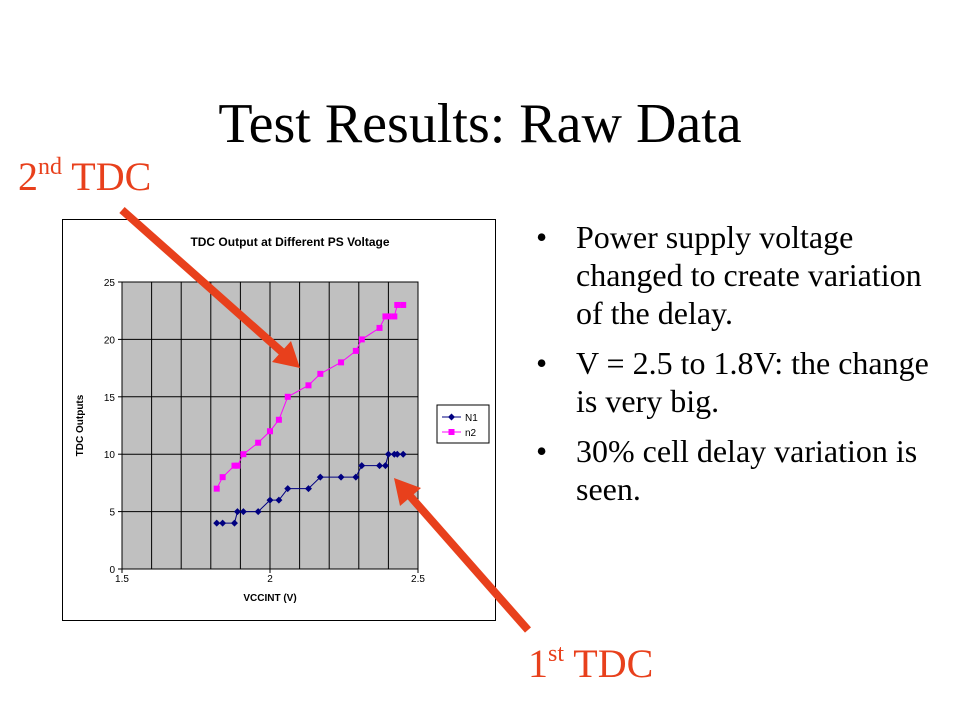 This screenshot has width=960, height=720. Describe the element at coordinates (480, 124) in the screenshot. I see `slide-title: Test Results: Raw Data` at that location.